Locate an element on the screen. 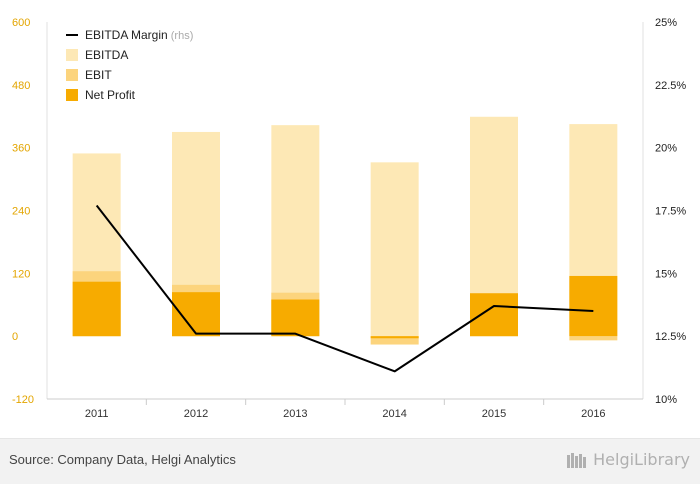 The height and width of the screenshot is (484, 700). left-axis-tick--120: -120 is located at coordinates (23, 400).